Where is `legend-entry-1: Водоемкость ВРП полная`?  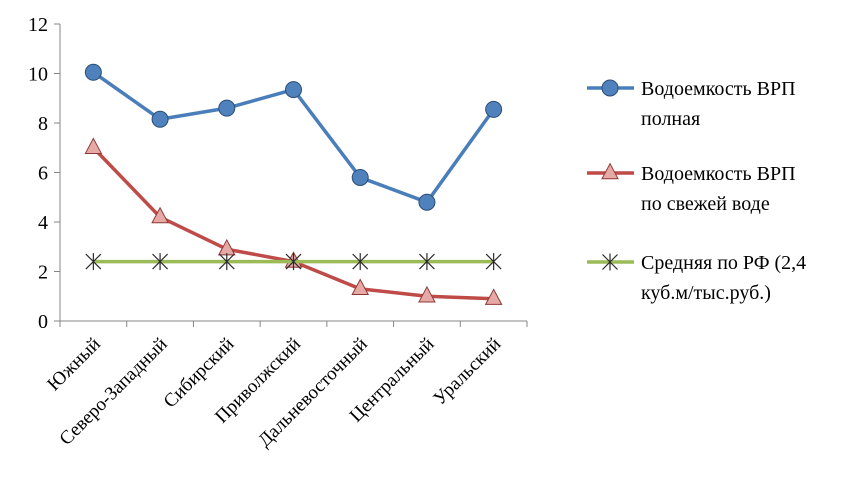
legend-entry-1: Водоемкость ВРП полная is located at coordinates (691, 104).